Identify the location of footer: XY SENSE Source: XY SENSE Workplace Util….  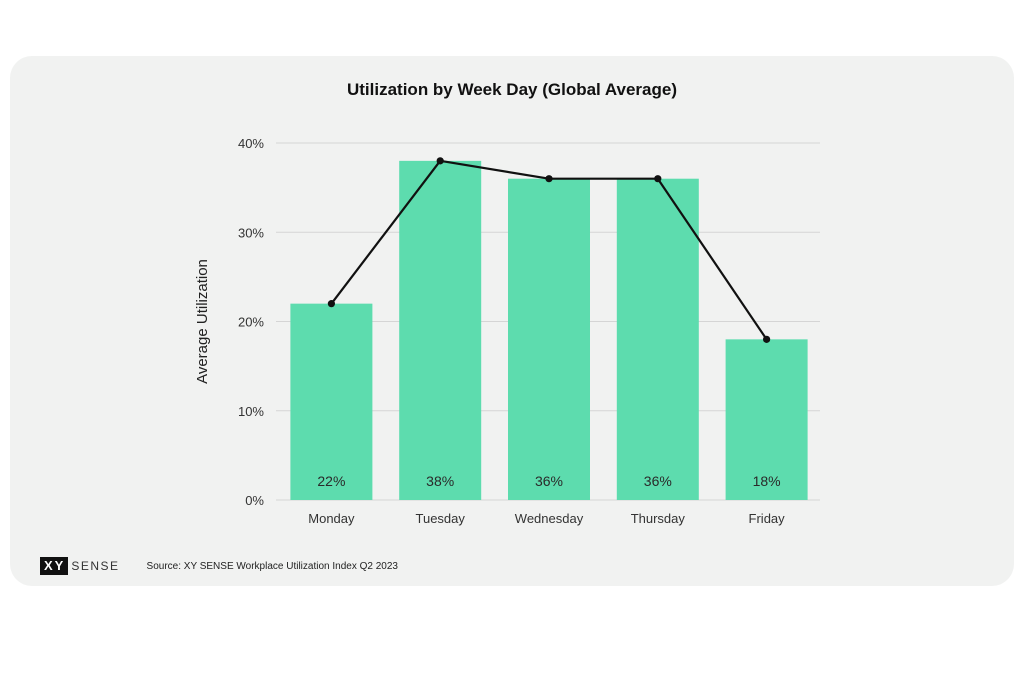
(219, 566).